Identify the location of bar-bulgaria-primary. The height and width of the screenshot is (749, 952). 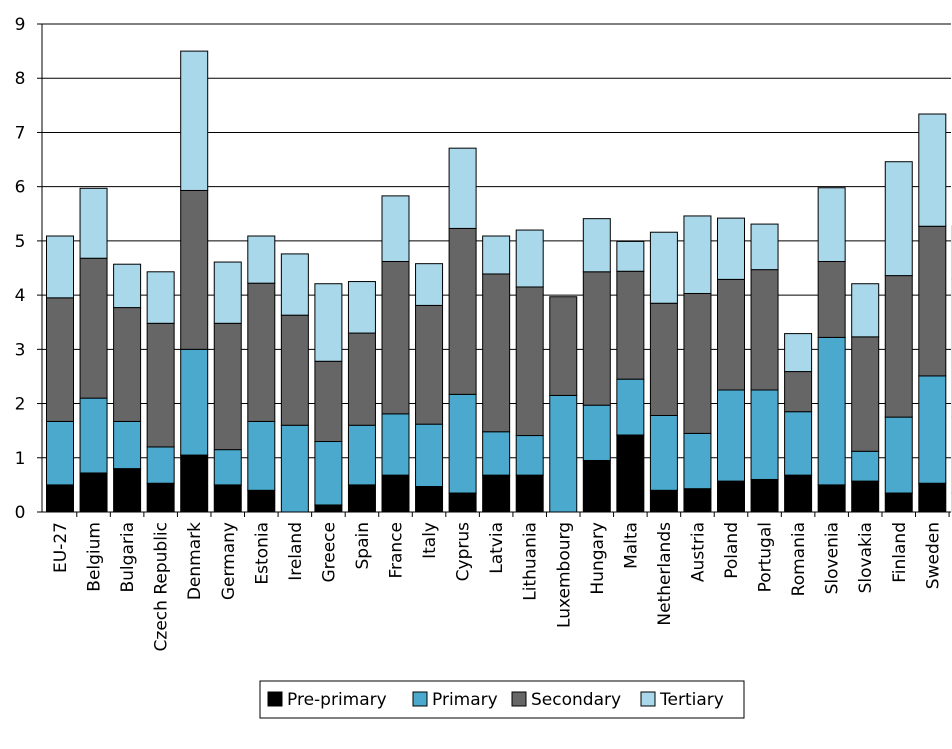
(127, 445).